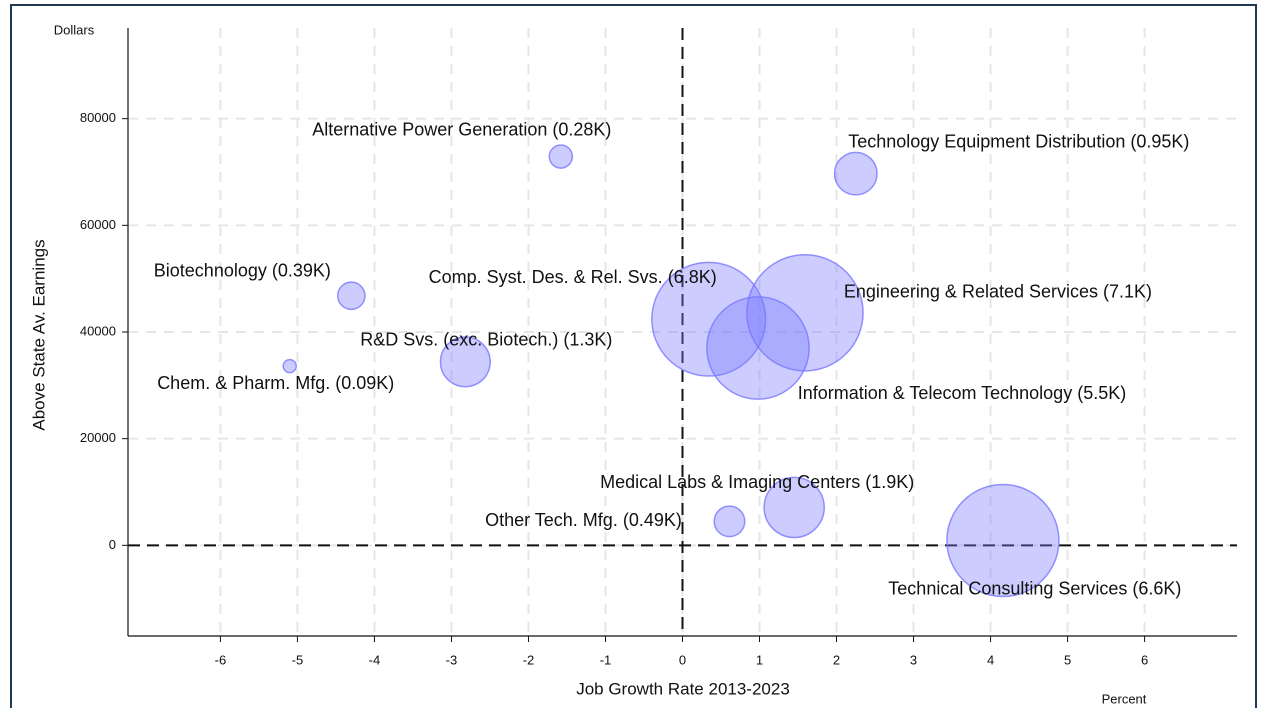  What do you see at coordinates (583, 520) in the screenshot?
I see `bubble-label: Other Tech. Mfg. (0.49K)` at bounding box center [583, 520].